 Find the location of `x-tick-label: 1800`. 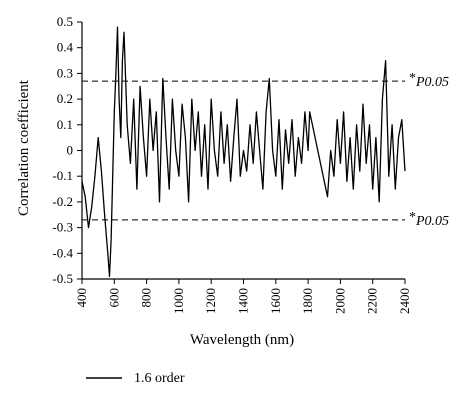

x-tick-label: 1800 is located at coordinates (307, 301).